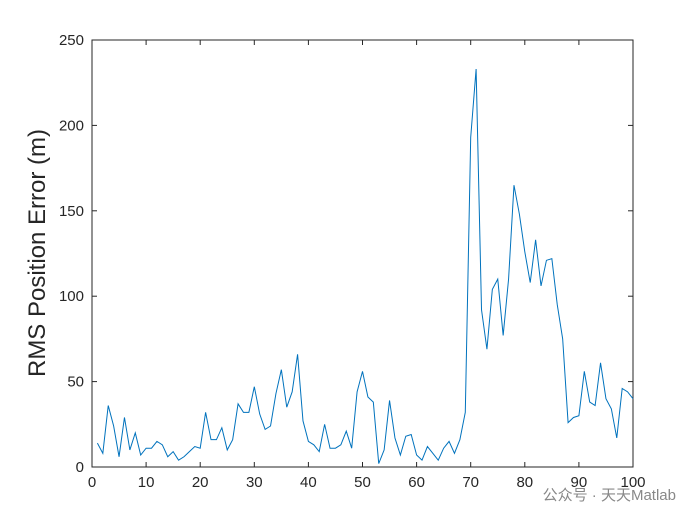 The image size is (700, 525). Describe the element at coordinates (37, 253) in the screenshot. I see `y-axis-label: RMS Position Error (m)` at that location.